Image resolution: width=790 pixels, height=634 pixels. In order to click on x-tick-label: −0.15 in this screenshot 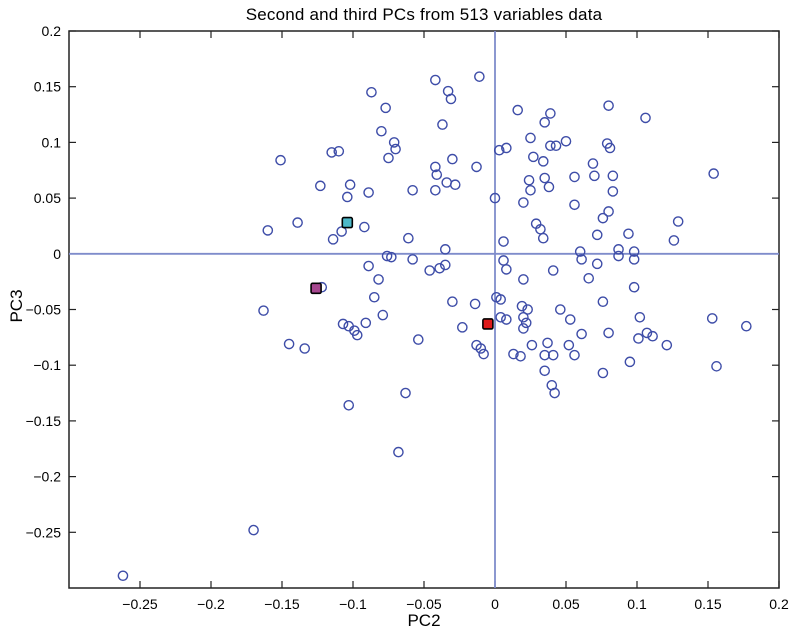, I will do `click(282, 604)`.